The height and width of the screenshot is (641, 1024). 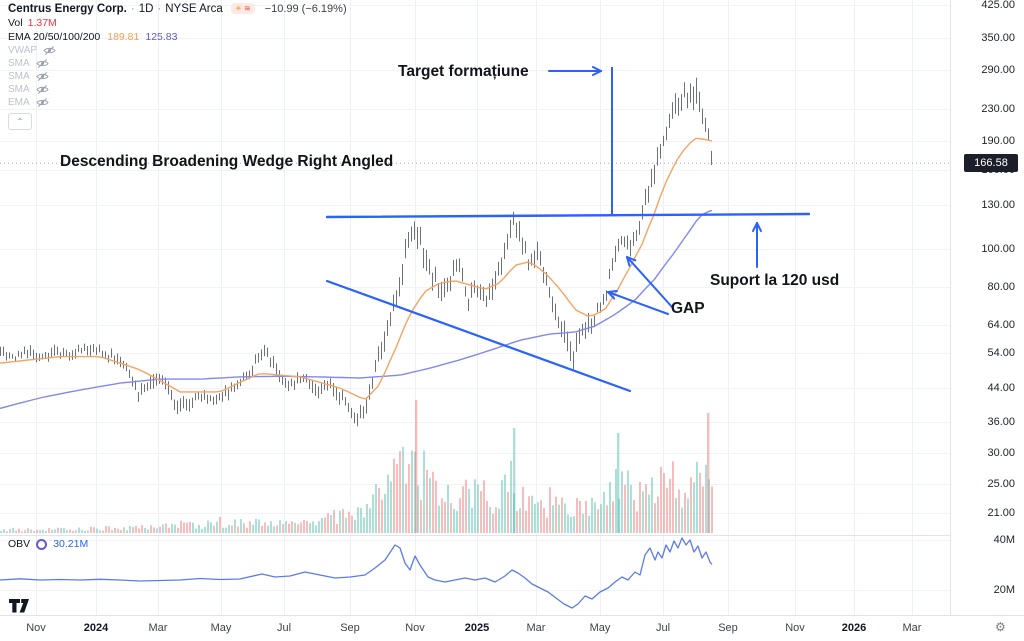 What do you see at coordinates (998, 205) in the screenshot?
I see `price-tick-label: 130.00` at bounding box center [998, 205].